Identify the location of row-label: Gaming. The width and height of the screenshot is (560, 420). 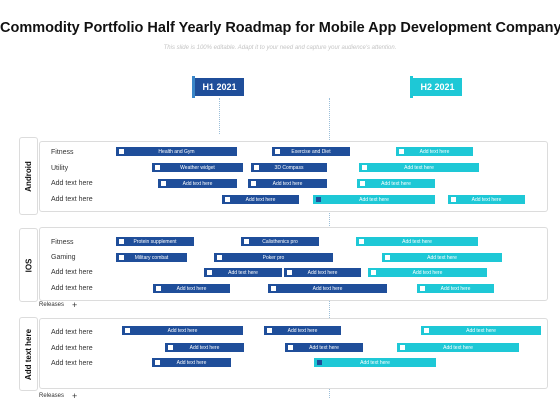
(63, 257).